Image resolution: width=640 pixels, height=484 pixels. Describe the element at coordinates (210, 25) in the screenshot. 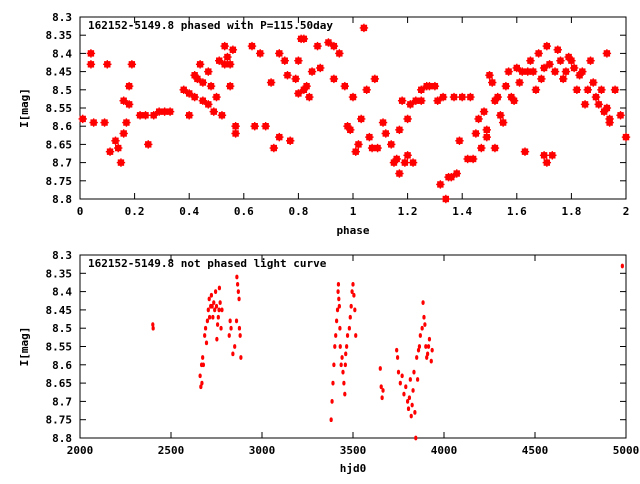

I see `phased-chart-title: 162152-5149.8 phased with P=115.50day` at that location.